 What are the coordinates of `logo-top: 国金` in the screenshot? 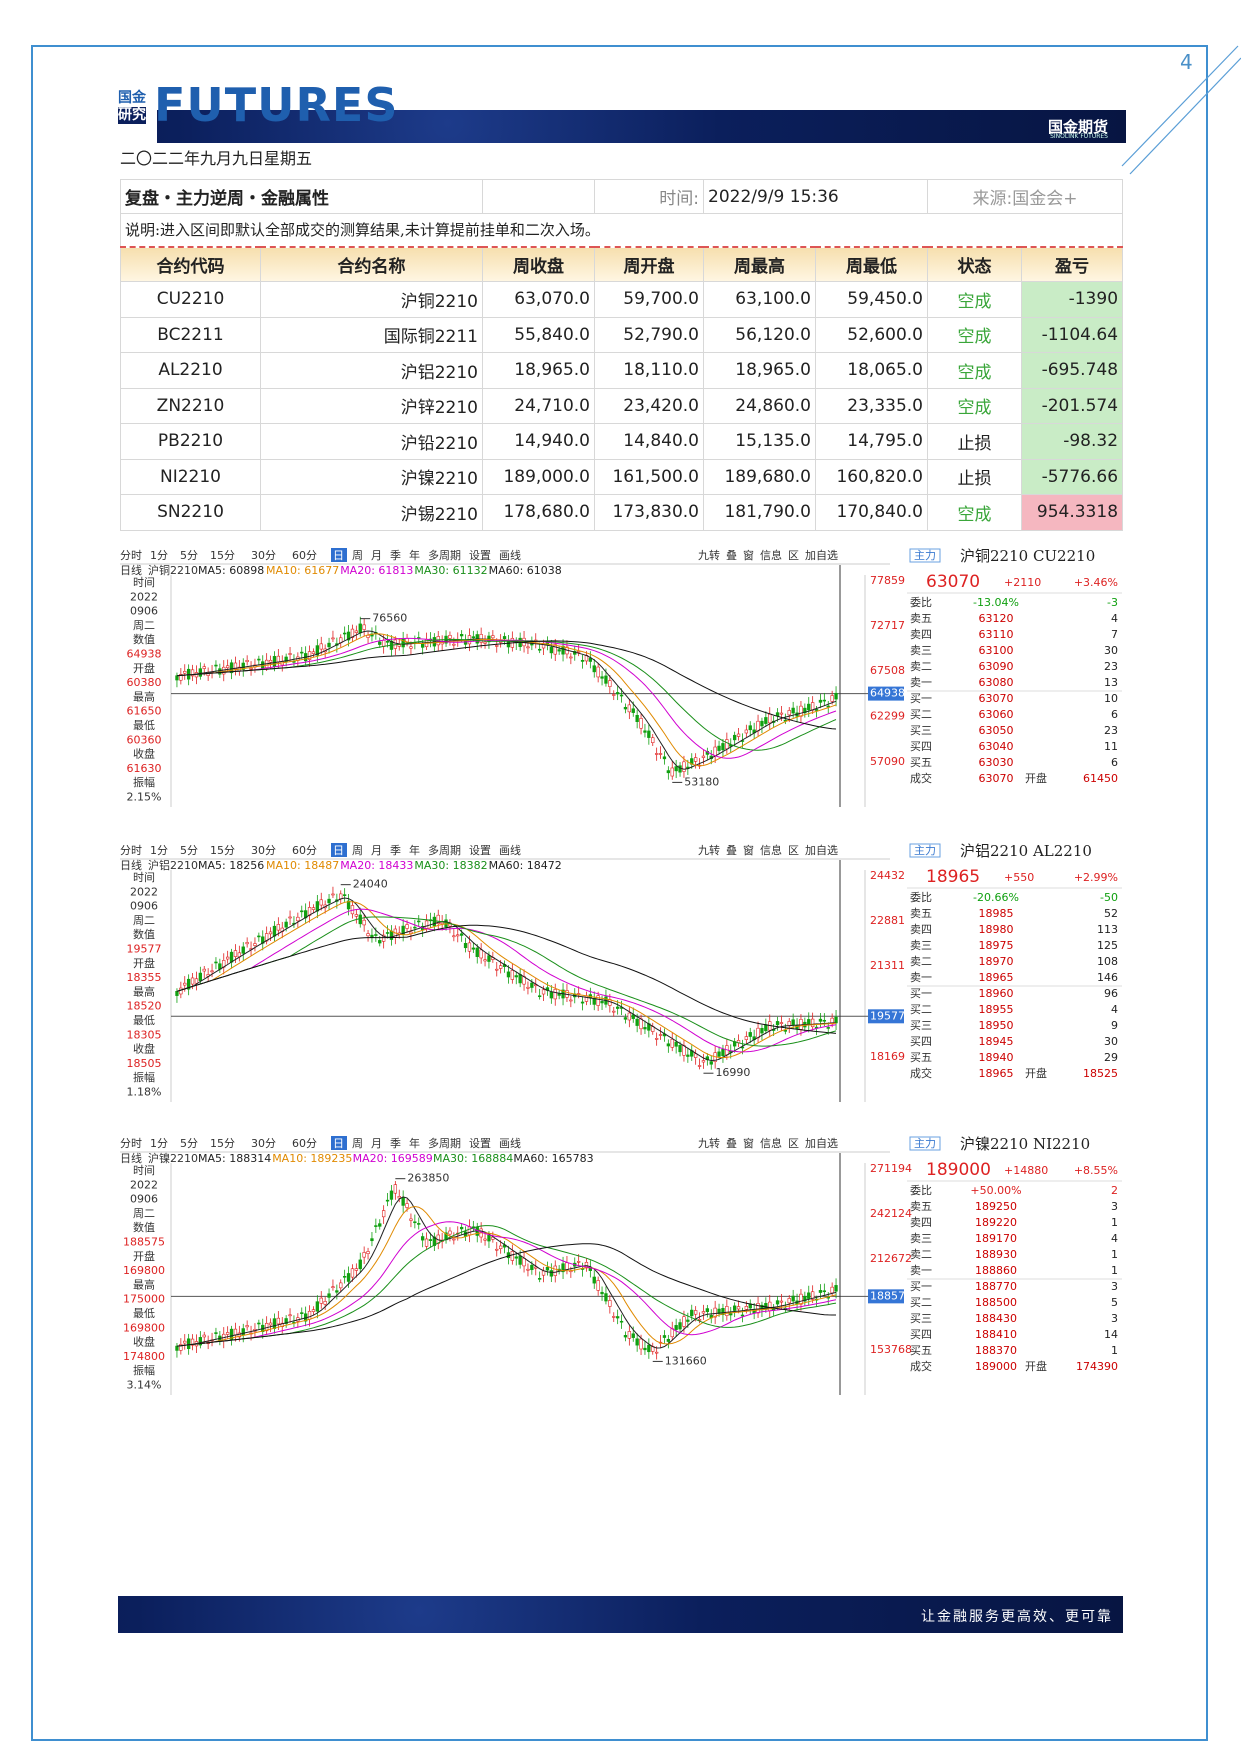 It's located at (132, 98).